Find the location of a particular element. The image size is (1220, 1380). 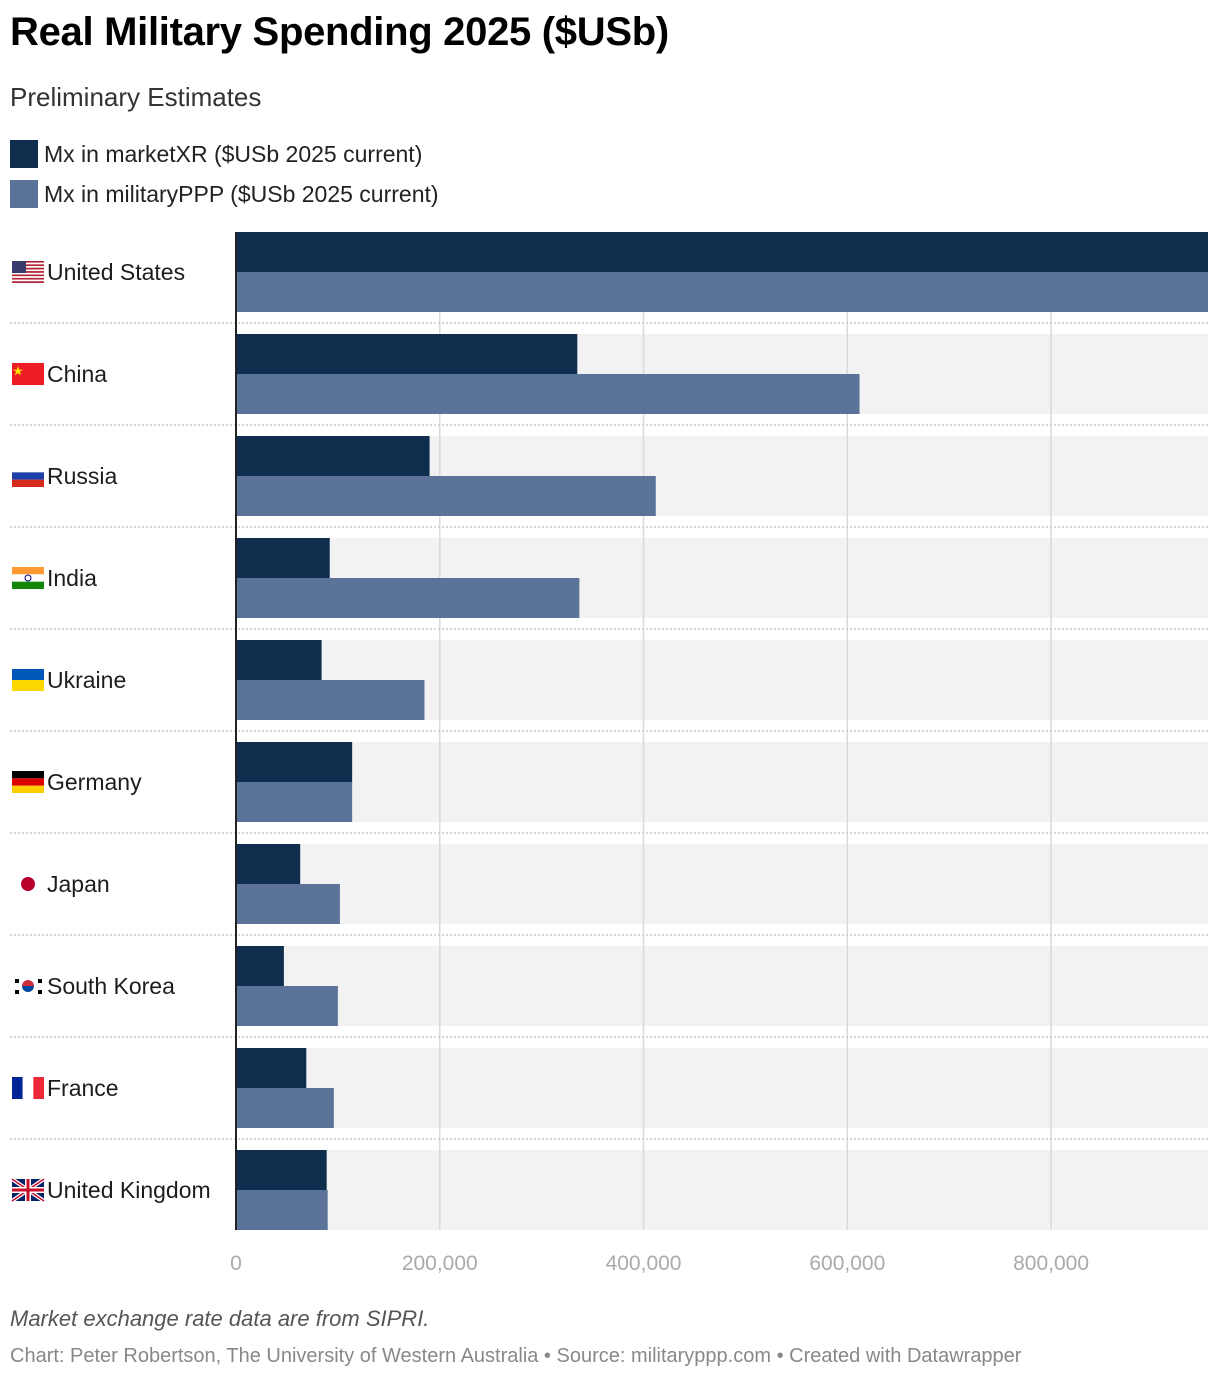

category-label: United States is located at coordinates (116, 272).